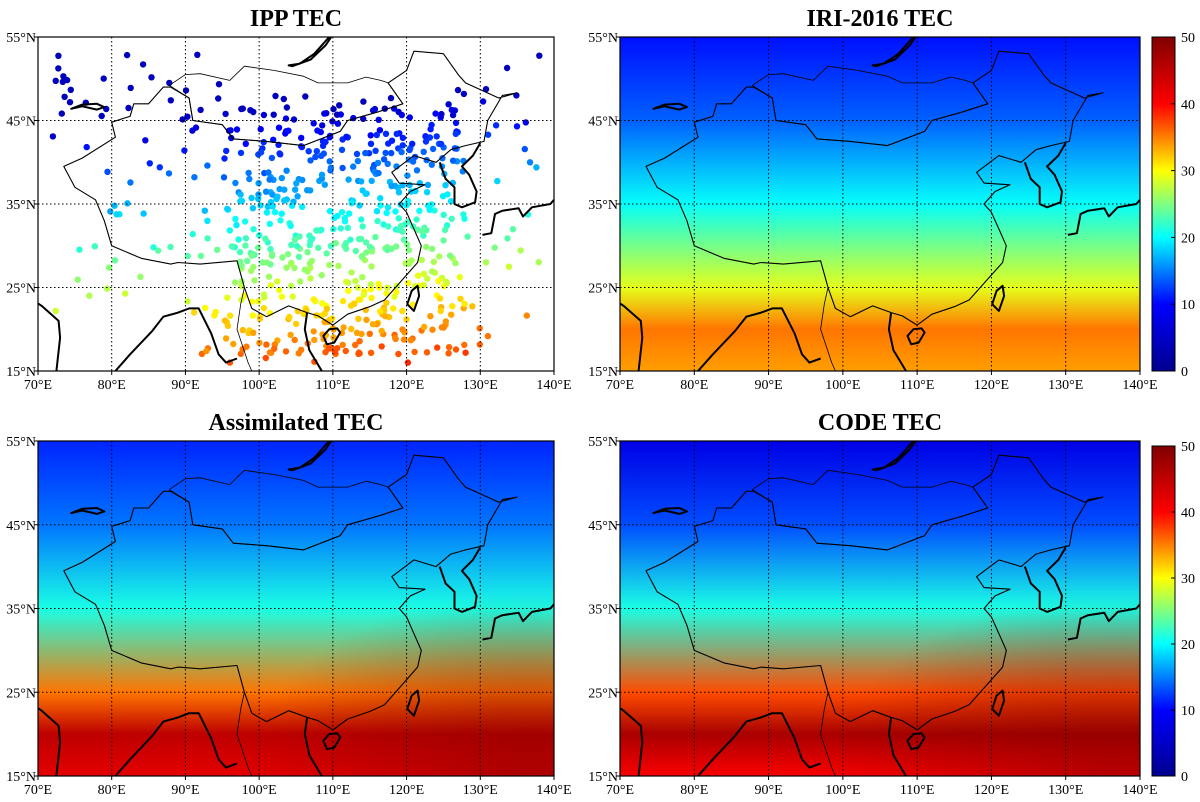  I want to click on lon-tick-label: 110°E, so click(333, 385).